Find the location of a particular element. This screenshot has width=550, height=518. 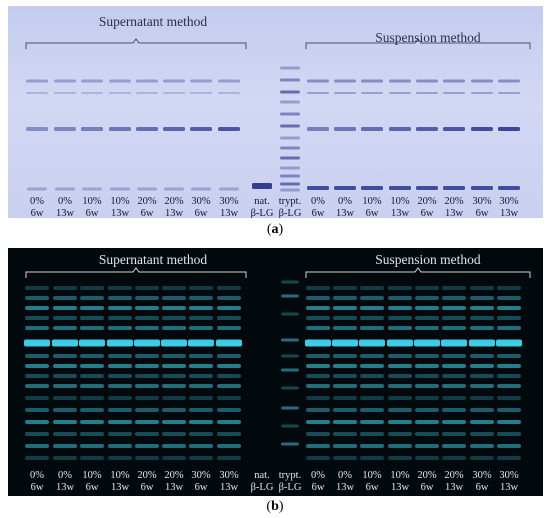

lane-label-top: 20% is located at coordinates (427, 475).